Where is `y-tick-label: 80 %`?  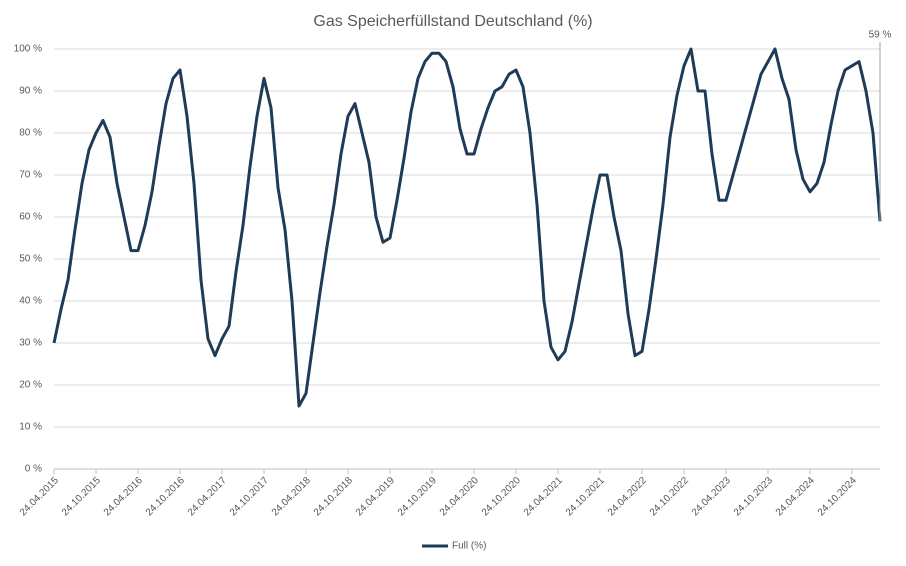
y-tick-label: 80 % is located at coordinates (30, 133).